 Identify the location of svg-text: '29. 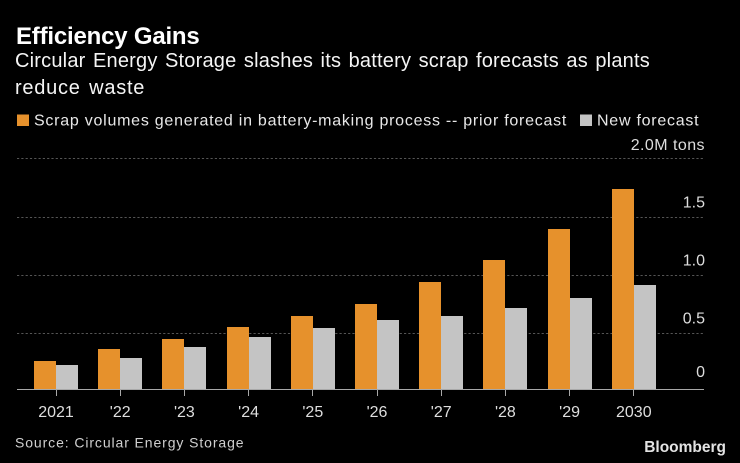
(569, 412).